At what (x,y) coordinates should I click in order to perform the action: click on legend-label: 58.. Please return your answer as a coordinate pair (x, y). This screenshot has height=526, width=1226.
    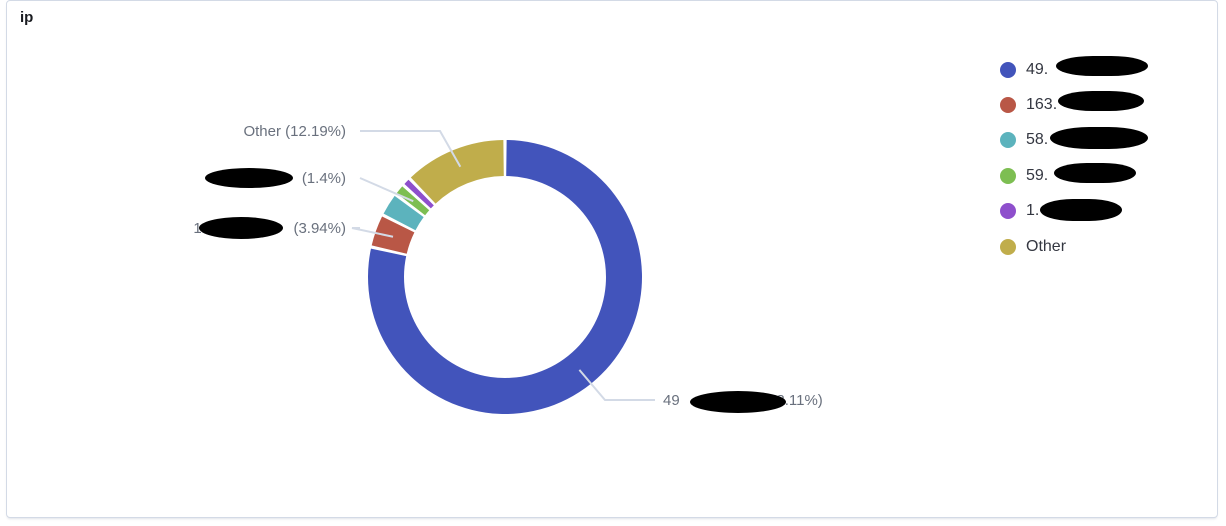
    Looking at the image, I should click on (1037, 140).